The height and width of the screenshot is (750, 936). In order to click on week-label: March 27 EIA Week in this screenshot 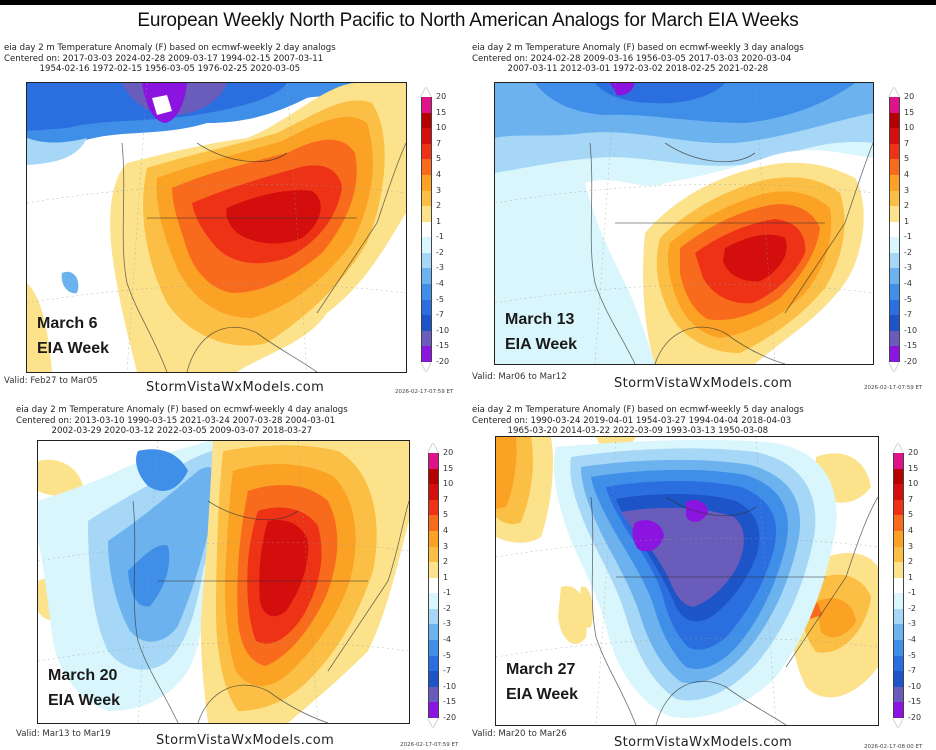, I will do `click(542, 682)`.